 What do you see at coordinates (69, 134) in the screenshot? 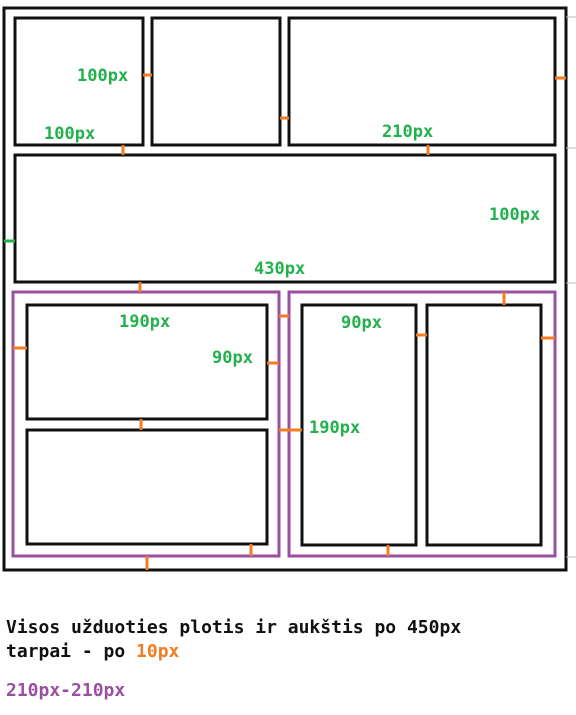
I see `label-top-left-width: 100px` at bounding box center [69, 134].